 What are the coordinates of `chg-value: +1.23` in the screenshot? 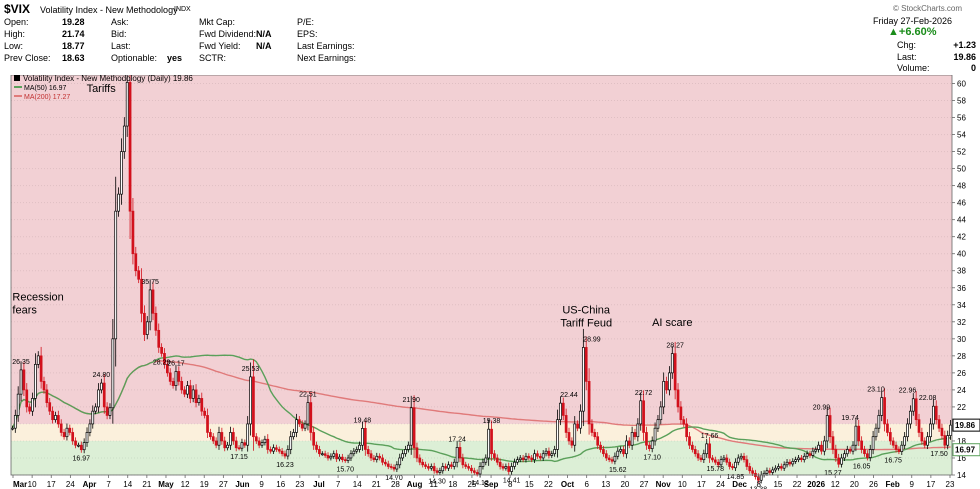 It's located at (964, 45).